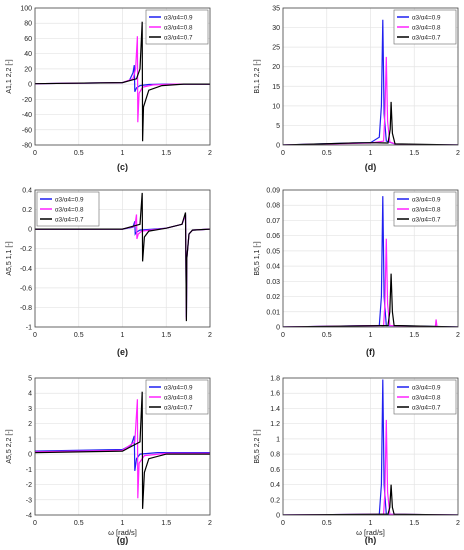 This screenshot has width=464, height=550. I want to click on y-tick-label: 0.08, so click(273, 206).